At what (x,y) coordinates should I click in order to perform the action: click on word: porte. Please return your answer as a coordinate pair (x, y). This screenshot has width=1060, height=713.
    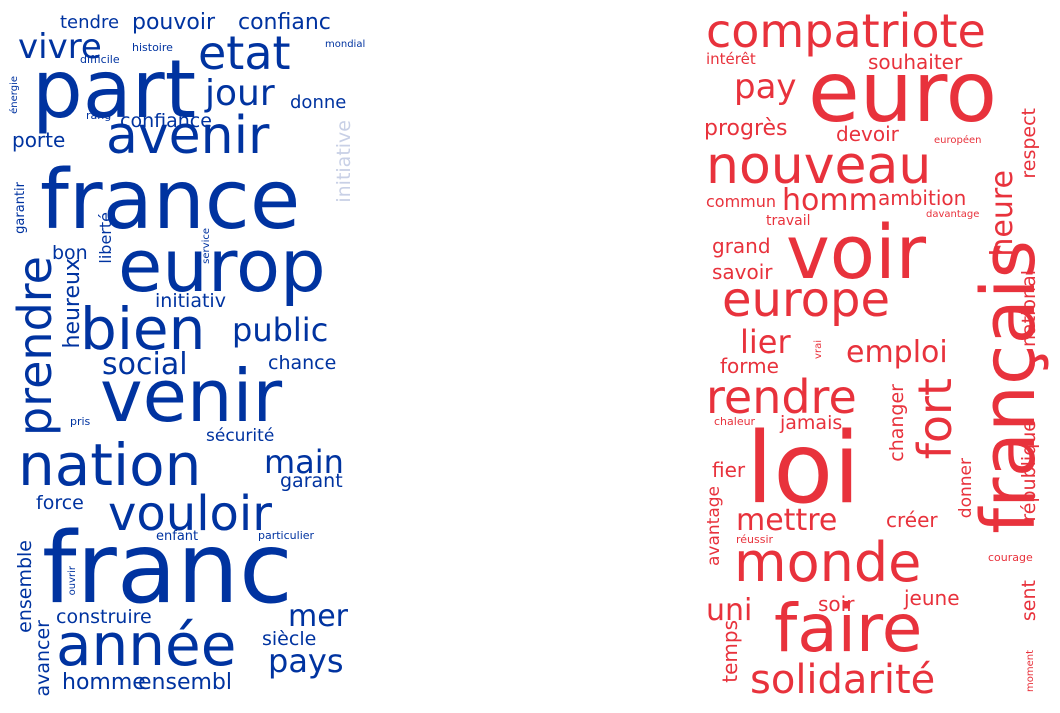
    Looking at the image, I should click on (39, 140).